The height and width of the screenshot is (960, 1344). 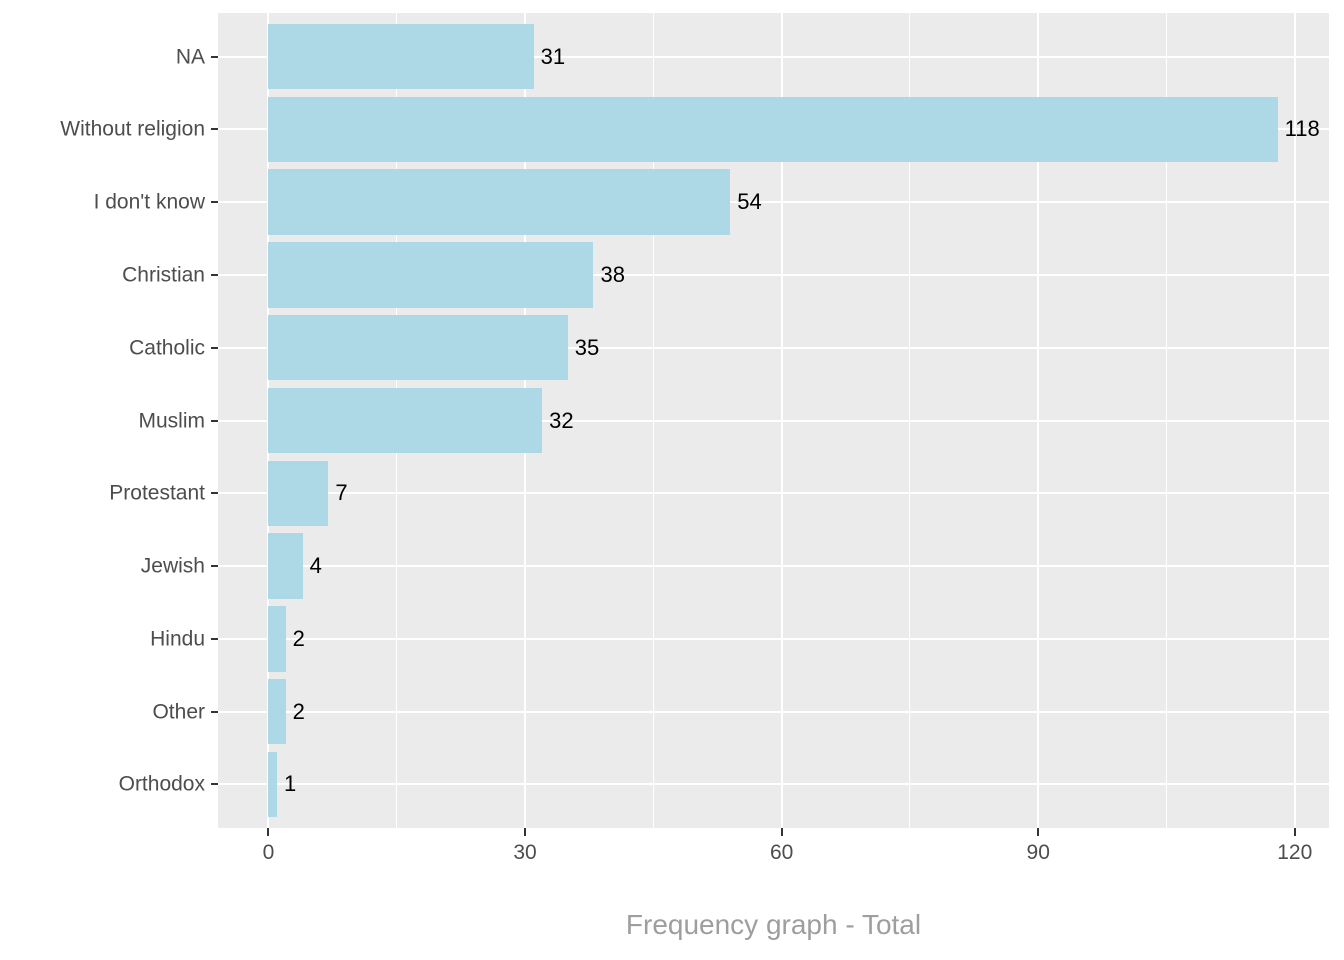 What do you see at coordinates (132, 129) in the screenshot?
I see `y-axis-label: Without religion` at bounding box center [132, 129].